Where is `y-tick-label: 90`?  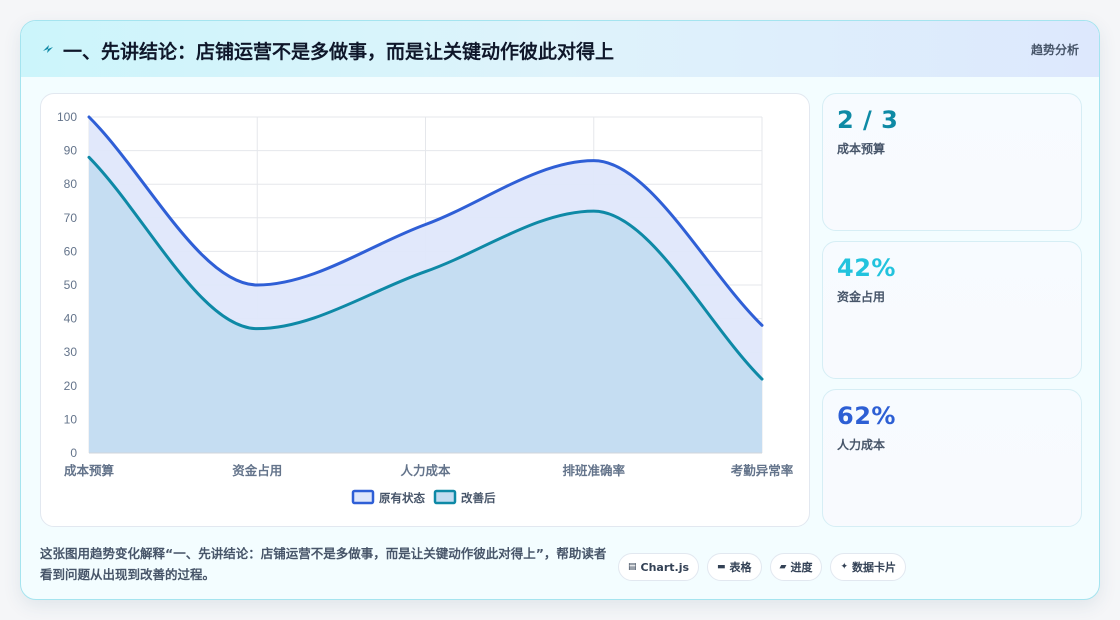
y-tick-label: 90 is located at coordinates (71, 151).